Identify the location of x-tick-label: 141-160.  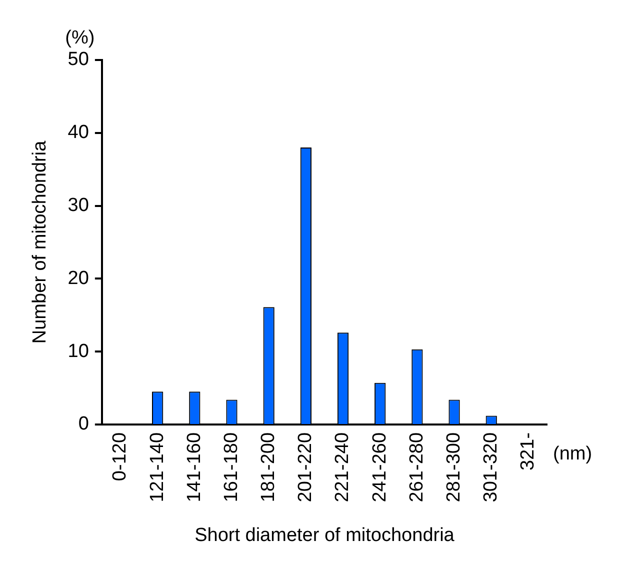
(194, 467).